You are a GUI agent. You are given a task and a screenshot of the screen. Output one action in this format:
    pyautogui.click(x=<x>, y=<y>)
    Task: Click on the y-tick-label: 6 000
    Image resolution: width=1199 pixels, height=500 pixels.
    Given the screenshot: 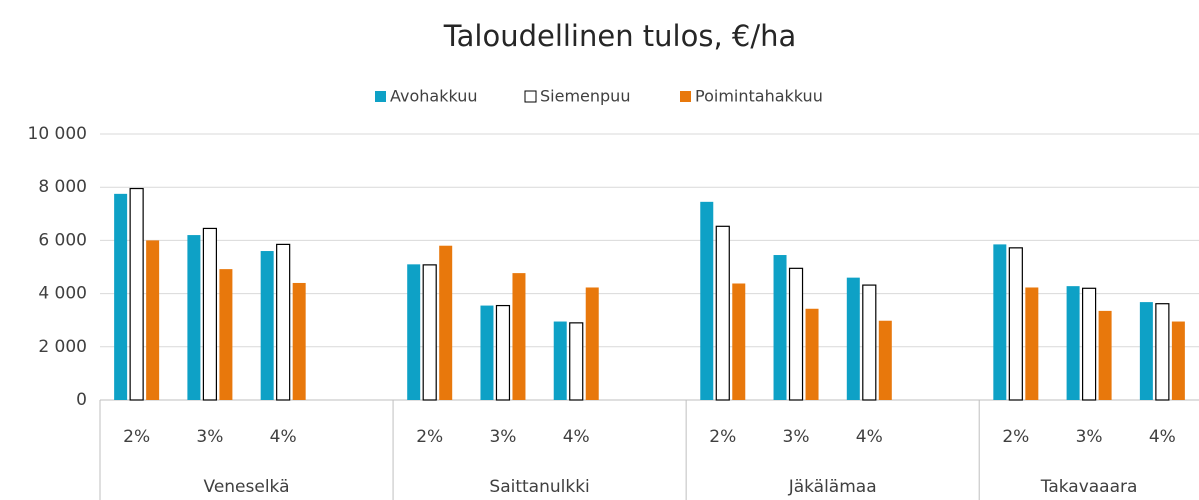 What is the action you would take?
    pyautogui.click(x=62, y=240)
    